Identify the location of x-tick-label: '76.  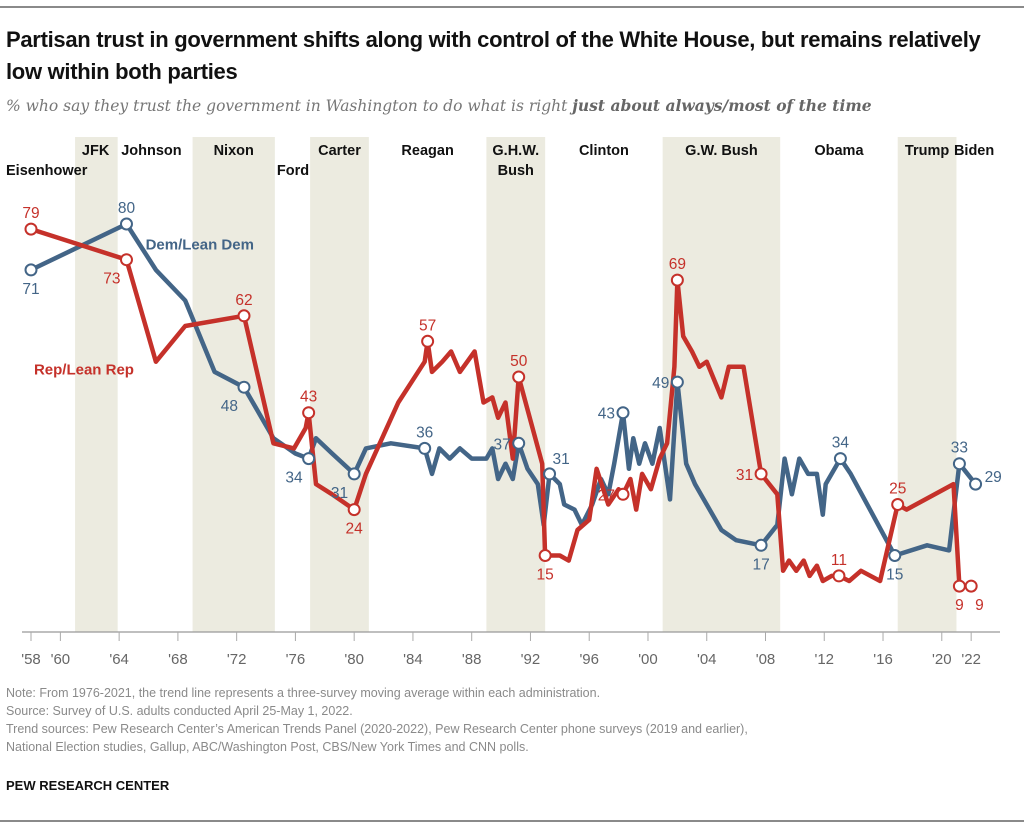
(296, 659).